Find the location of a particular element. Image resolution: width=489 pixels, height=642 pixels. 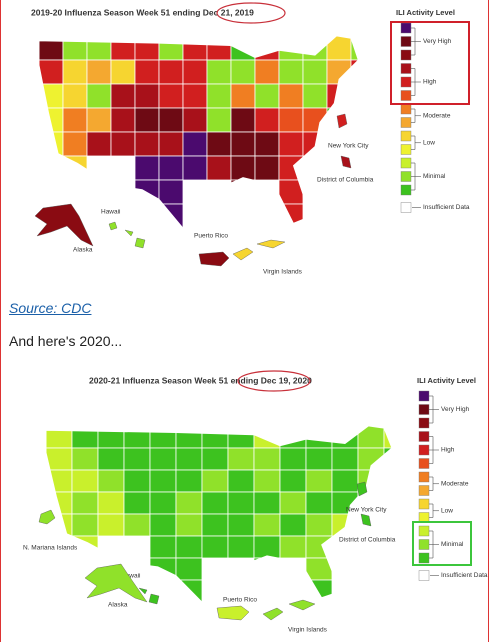

place-label: District of Columbia is located at coordinates (345, 180).